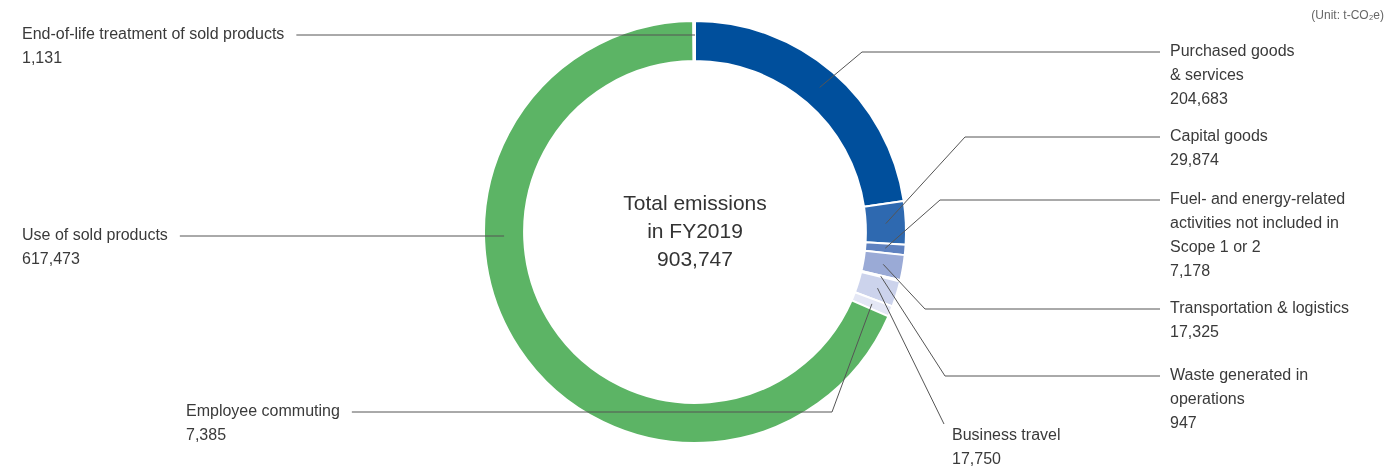 This screenshot has height=470, width=1390. I want to click on text: (Unit: t-CO₂e), so click(1347, 15).